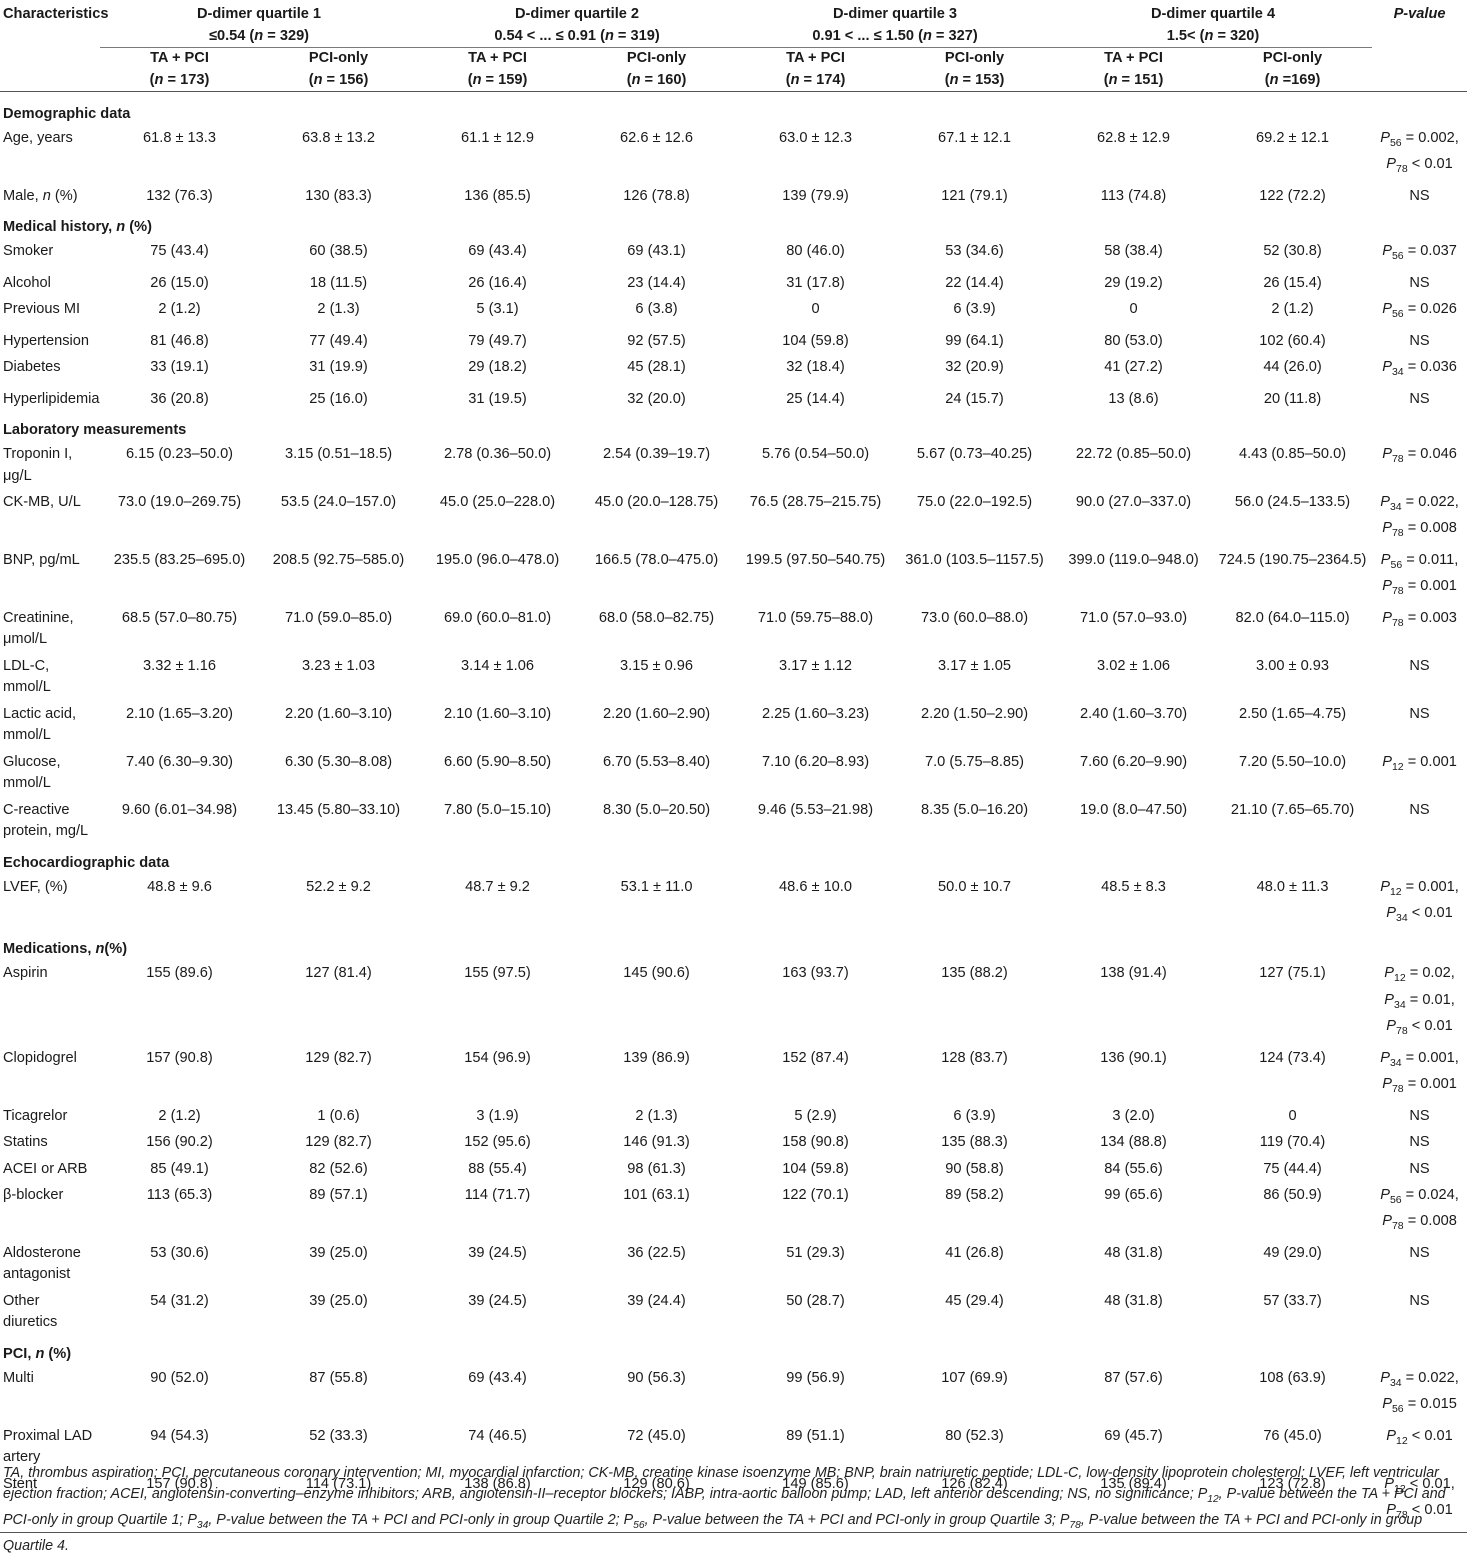 This screenshot has width=1467, height=1557. What do you see at coordinates (77, 227) in the screenshot?
I see `section-title: Medical history, n (%)` at bounding box center [77, 227].